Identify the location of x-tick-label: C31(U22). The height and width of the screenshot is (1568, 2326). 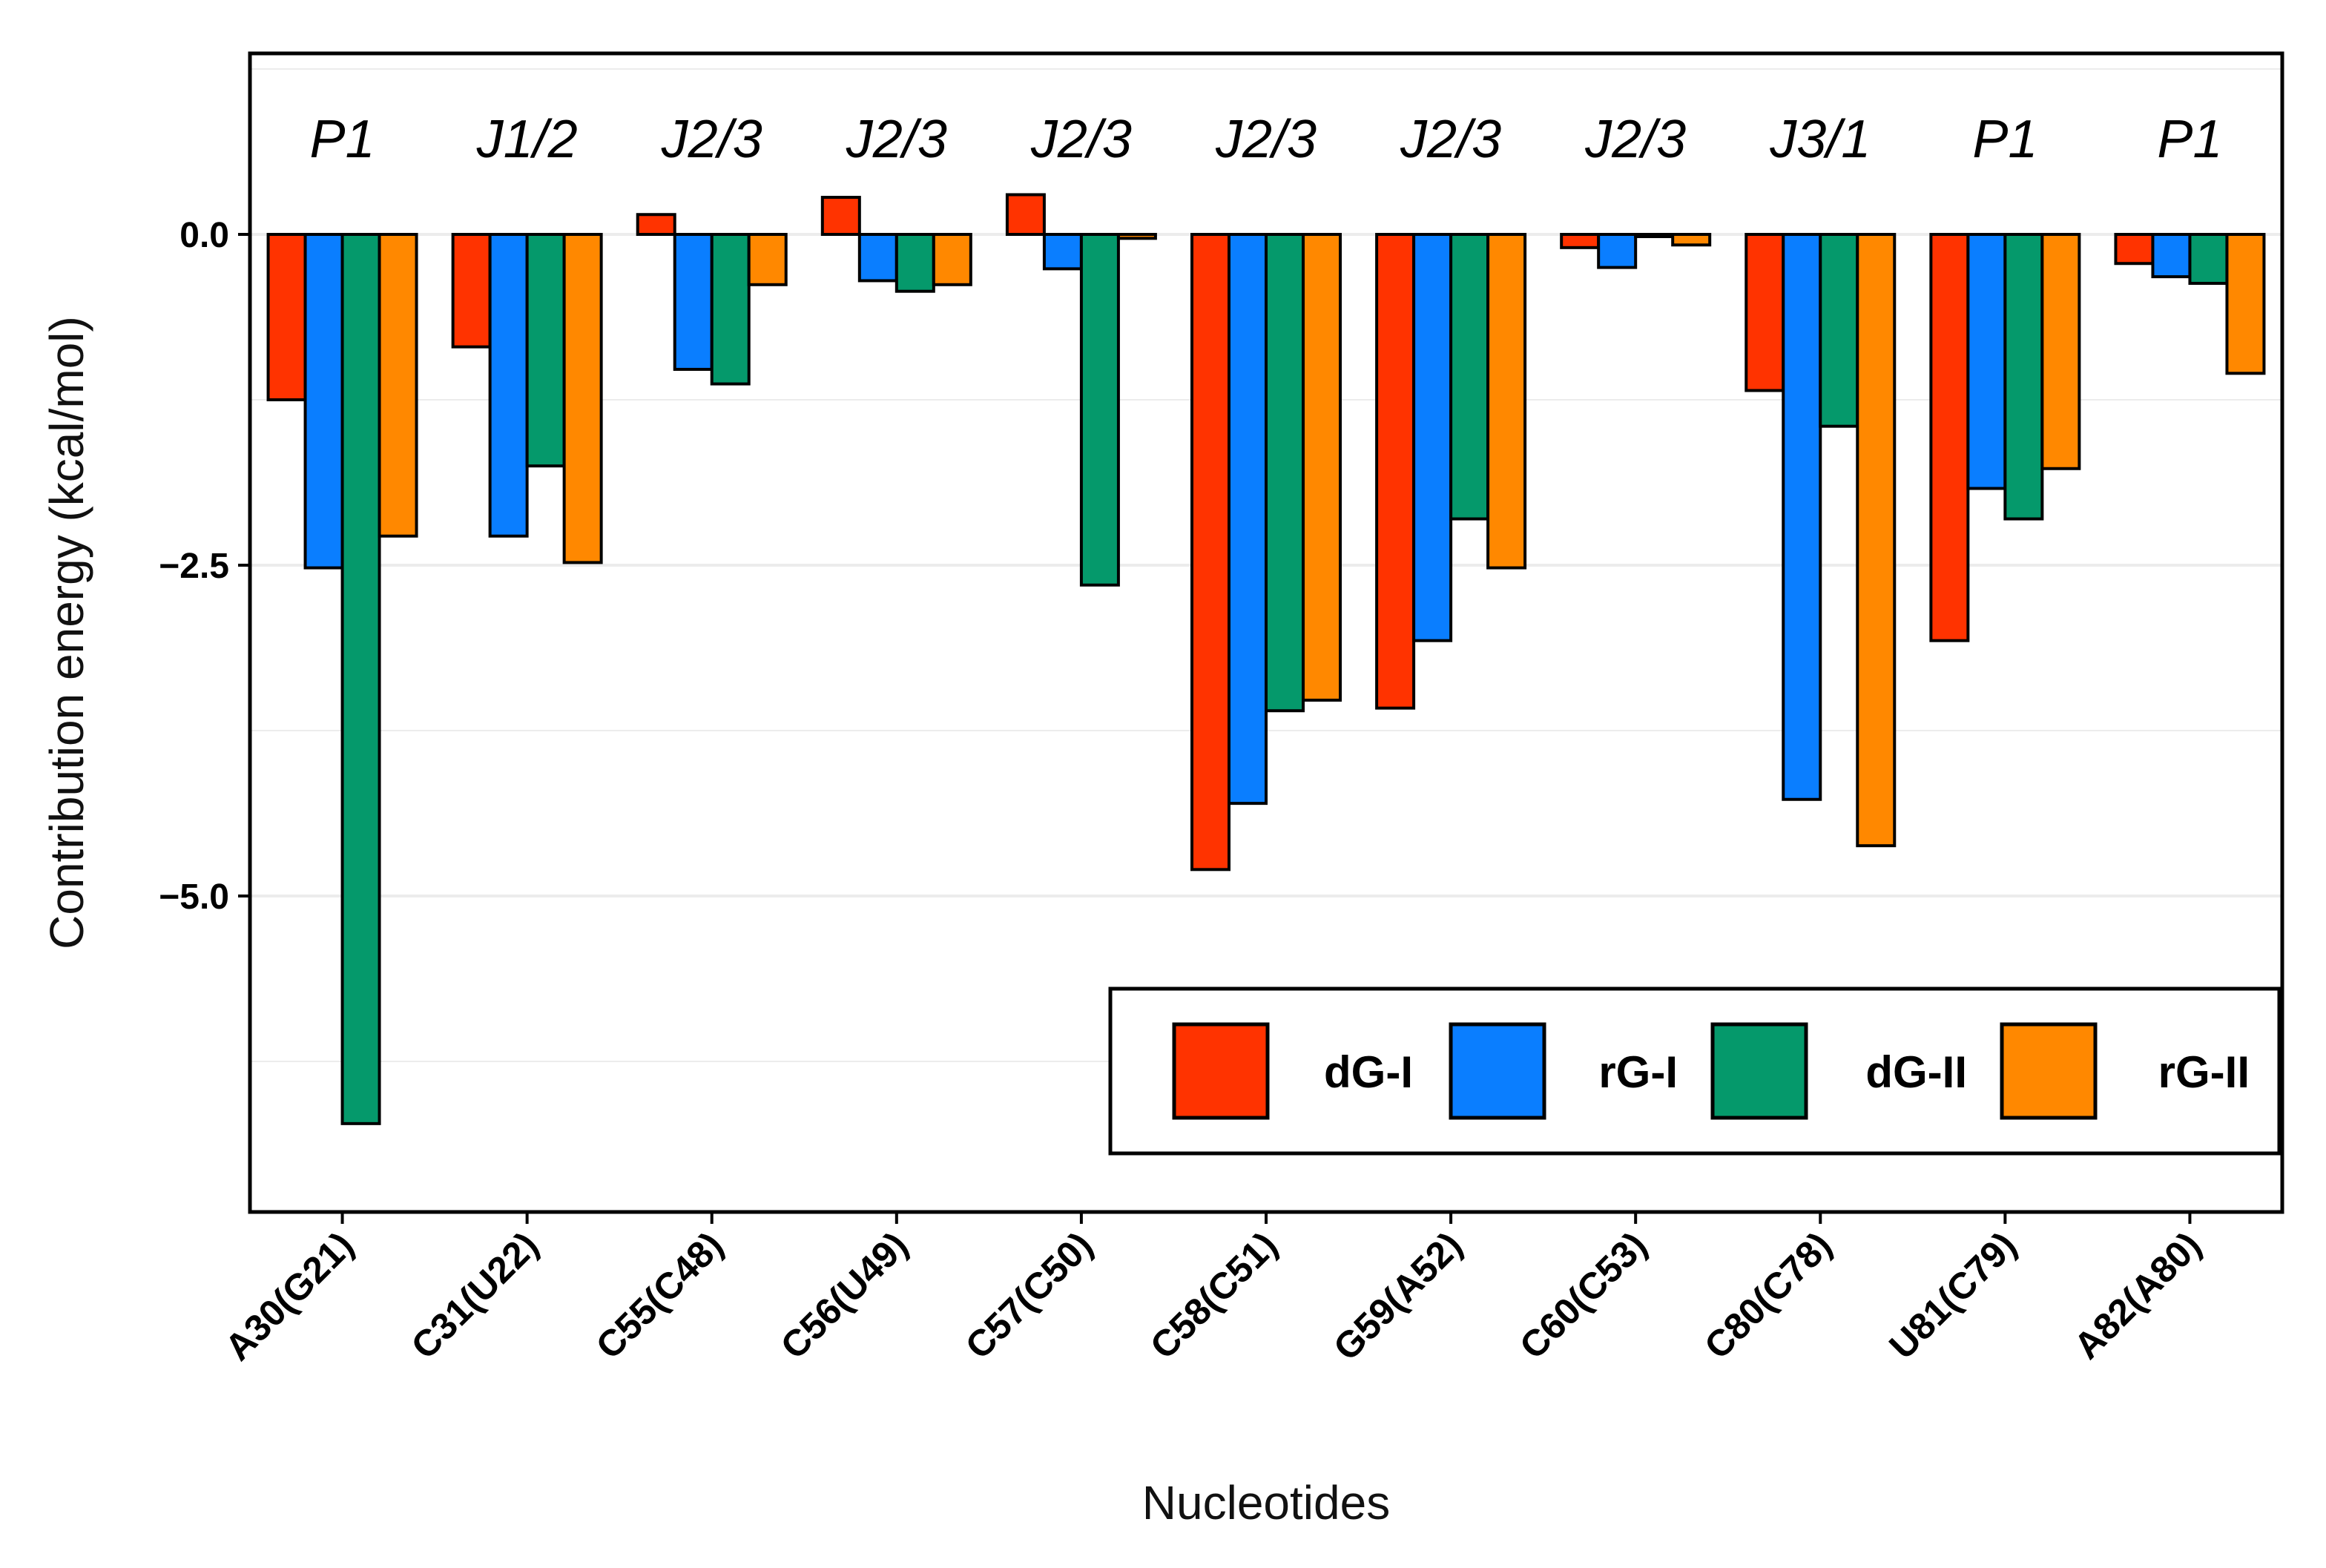
(475, 1296).